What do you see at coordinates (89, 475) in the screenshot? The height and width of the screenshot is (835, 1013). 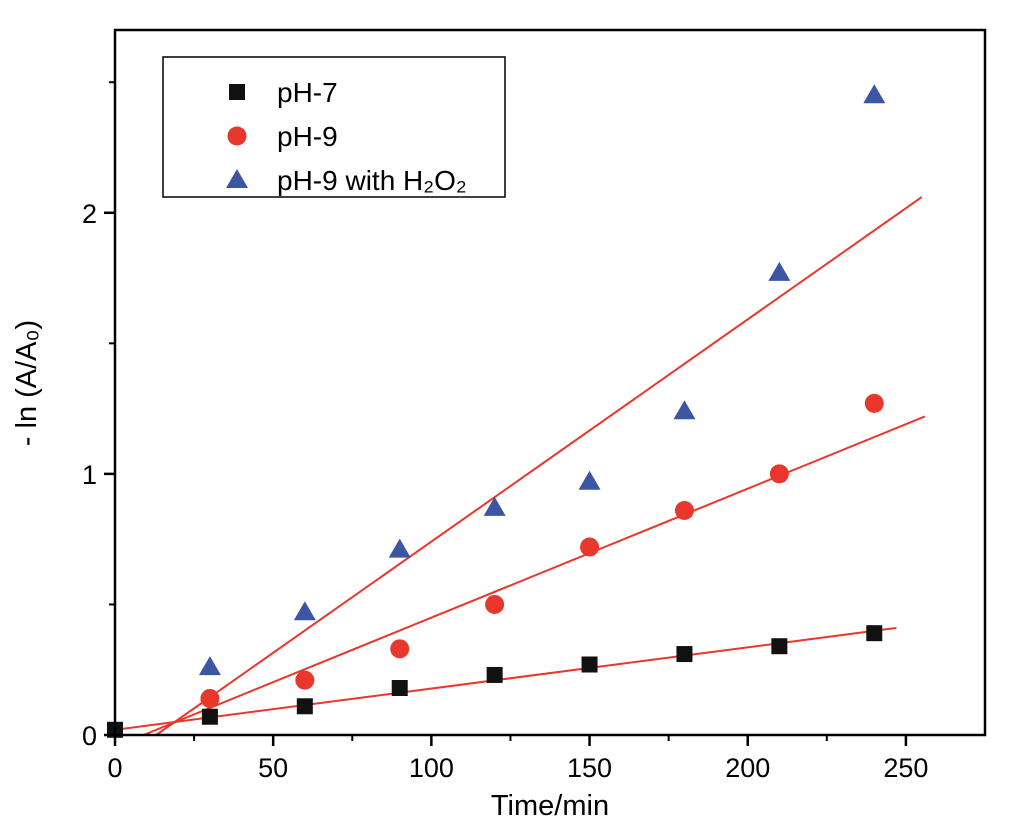 I see `y-tick-label: 1` at bounding box center [89, 475].